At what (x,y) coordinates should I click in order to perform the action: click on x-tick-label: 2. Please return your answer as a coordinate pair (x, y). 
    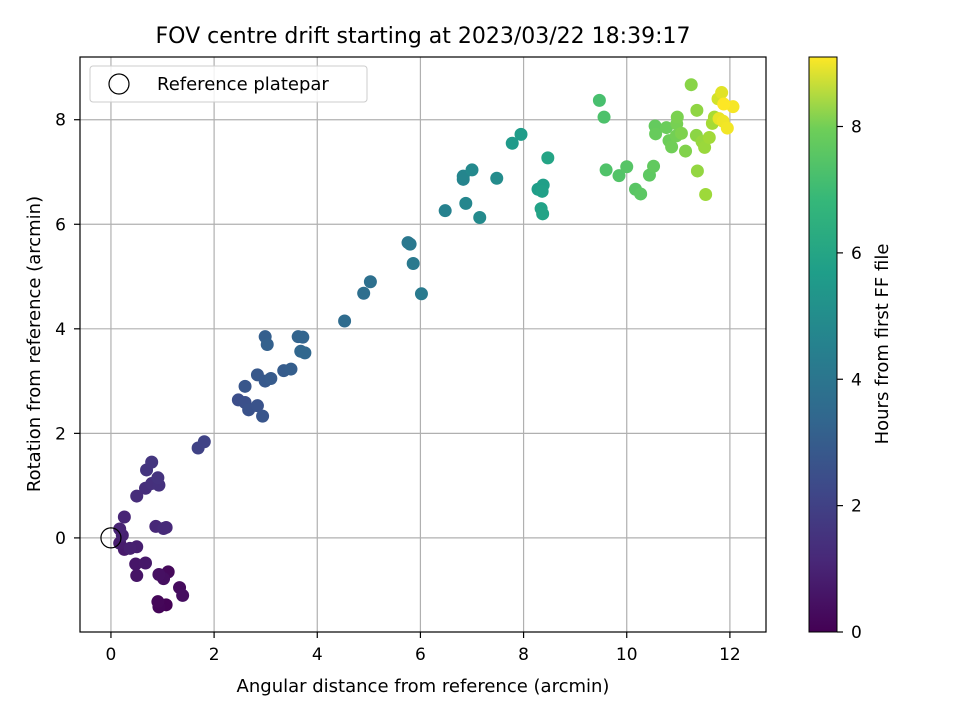
    Looking at the image, I should click on (214, 655).